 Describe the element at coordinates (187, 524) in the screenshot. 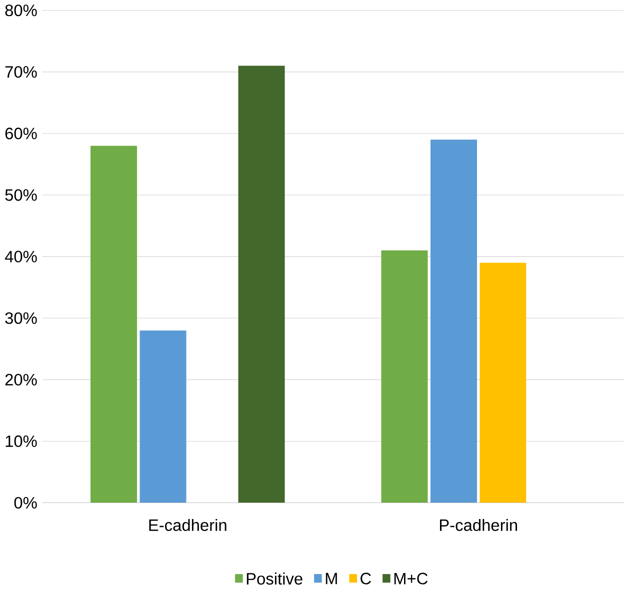

I see `x-tick-label: E-cadherin` at that location.